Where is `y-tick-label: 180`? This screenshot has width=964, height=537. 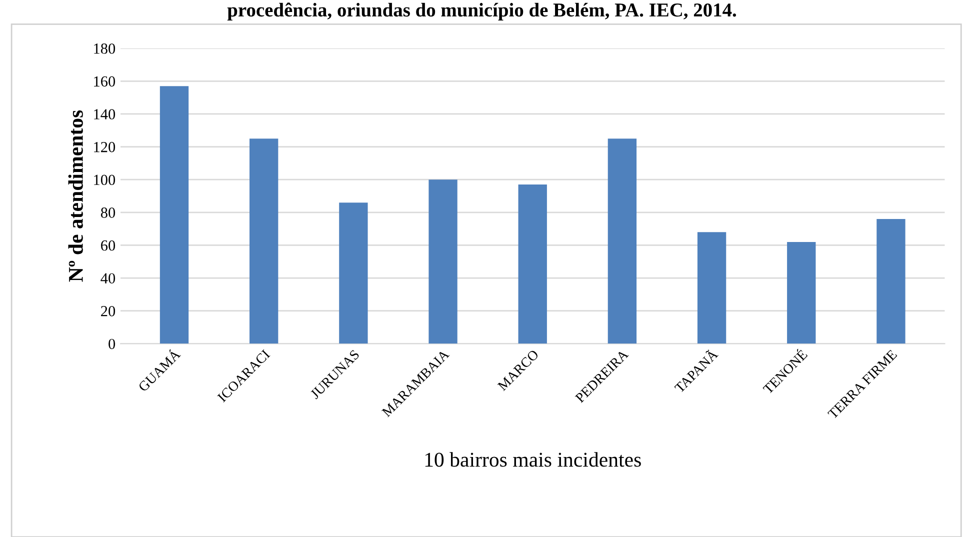
y-tick-label: 180 is located at coordinates (105, 48).